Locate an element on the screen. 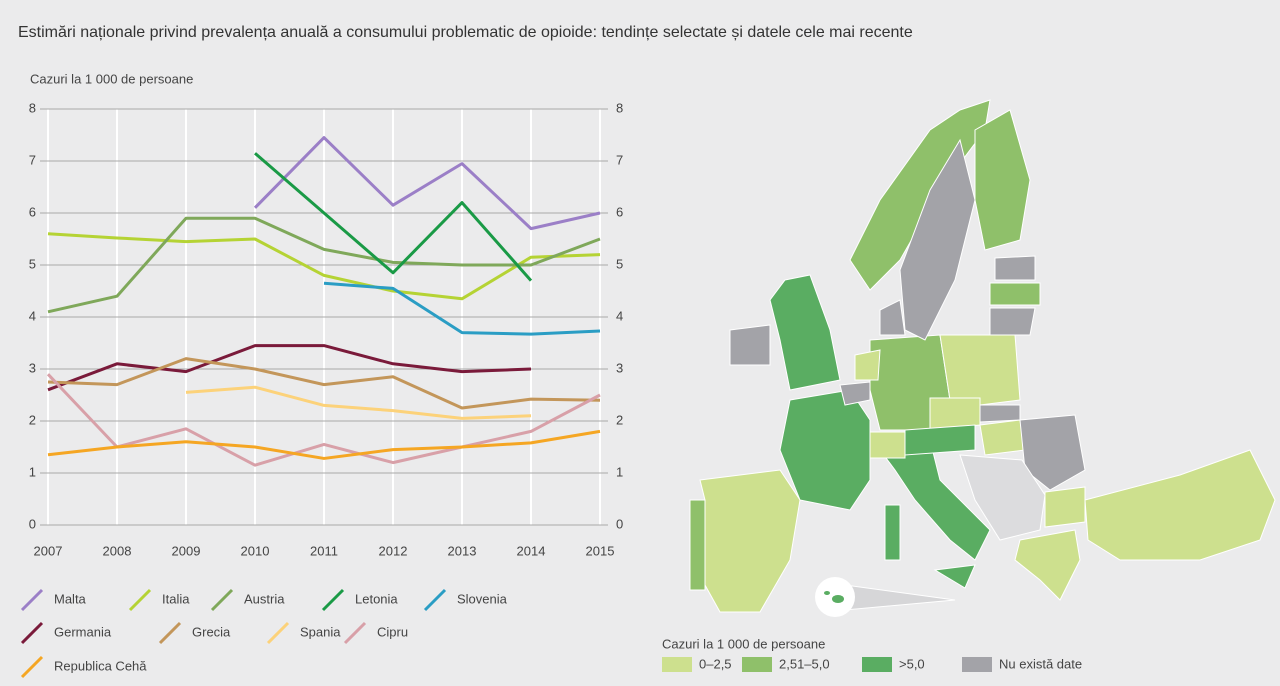 This screenshot has height=686, width=1280. legend-label: Spania is located at coordinates (320, 631).